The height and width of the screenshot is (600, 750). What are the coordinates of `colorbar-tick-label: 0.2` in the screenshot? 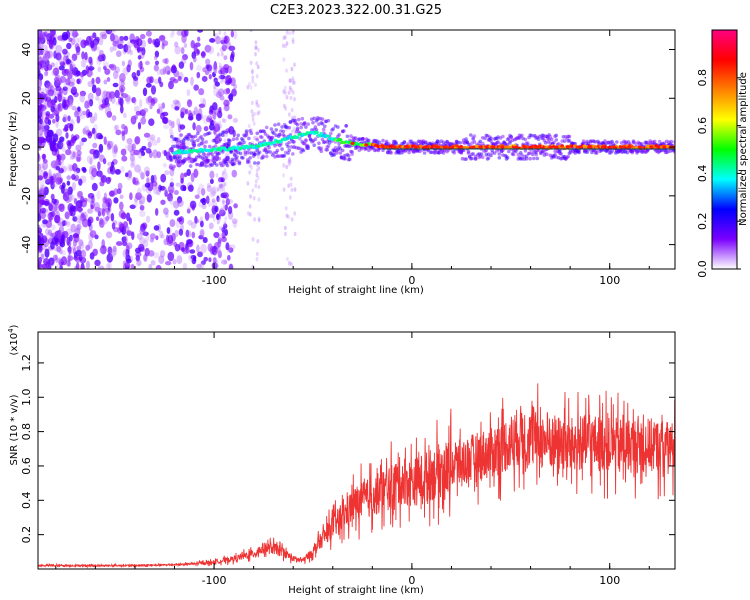 It's located at (702, 221).